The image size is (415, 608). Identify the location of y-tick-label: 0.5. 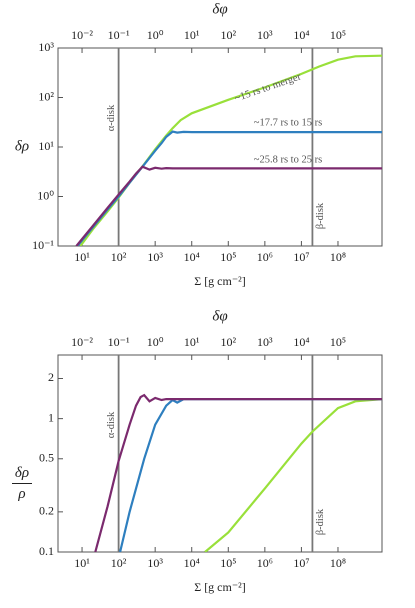
(46, 458).